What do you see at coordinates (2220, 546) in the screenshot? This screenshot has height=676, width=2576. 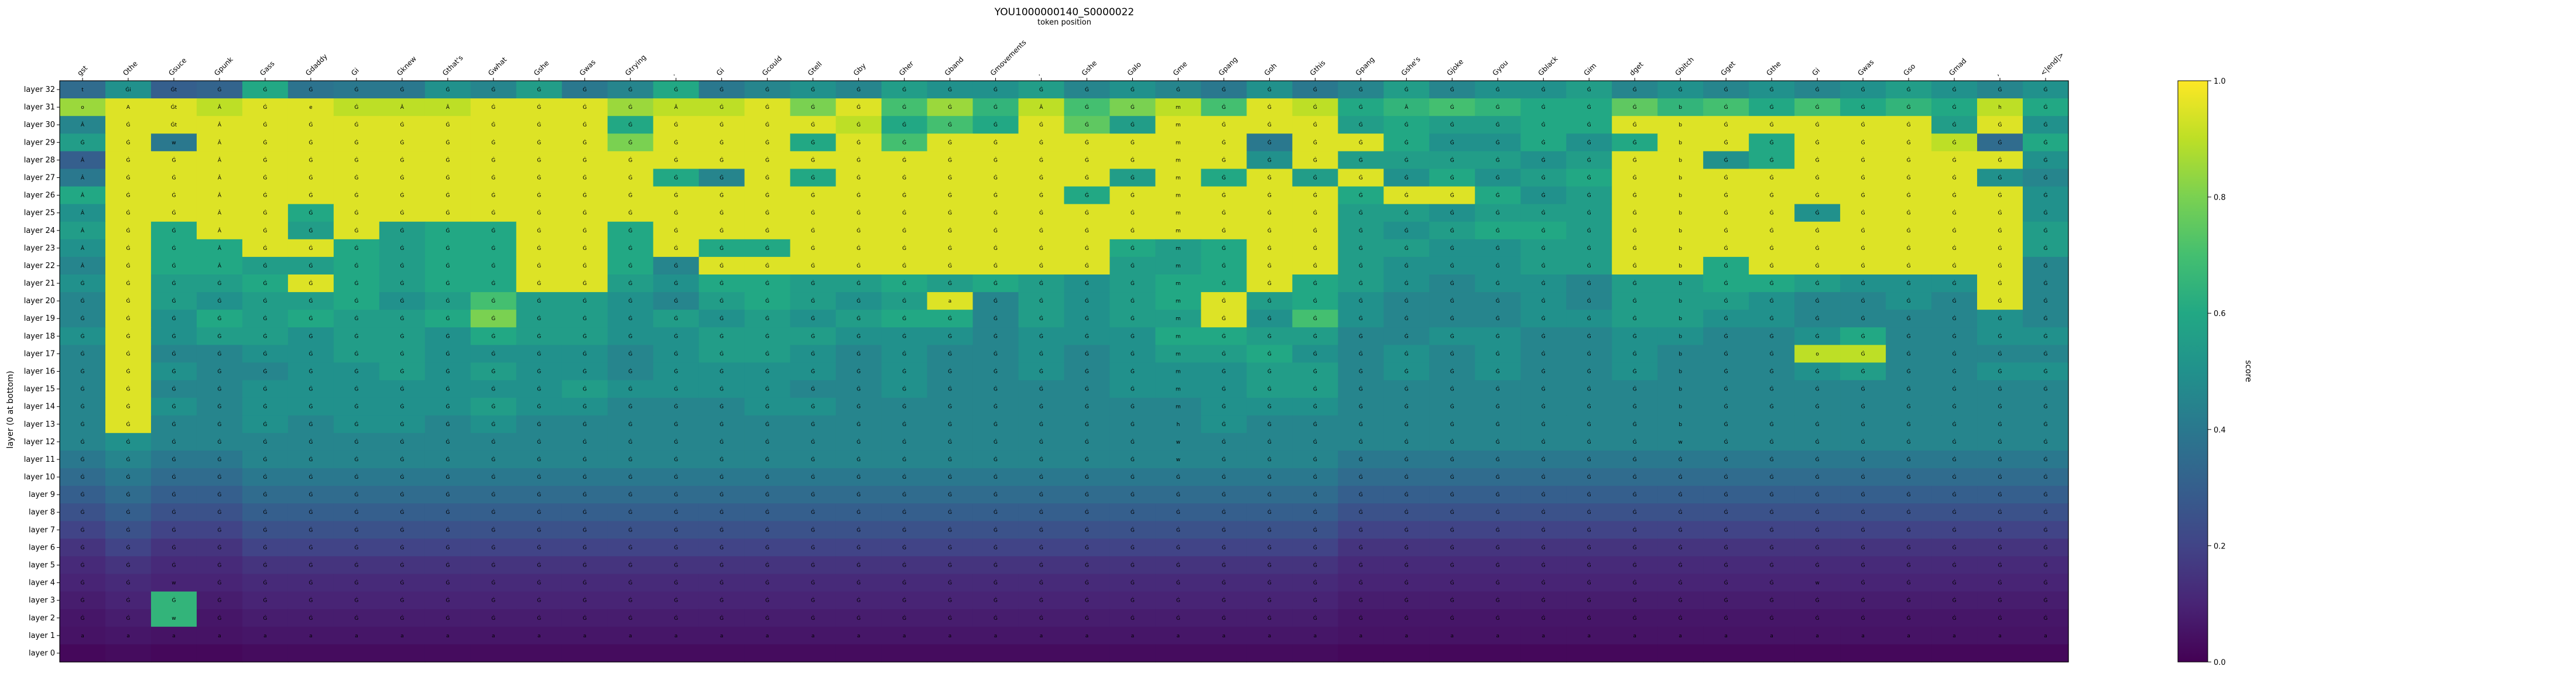 I see `colorbar-tick-label: 0.2` at bounding box center [2220, 546].